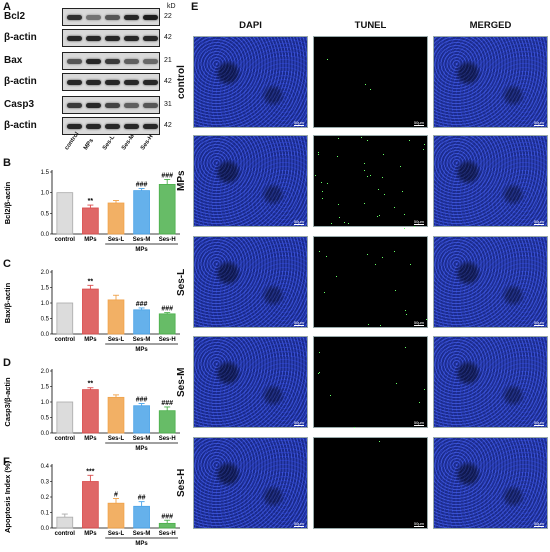 This screenshot has height=552, width=550. Describe the element at coordinates (116, 495) in the screenshot. I see `significance-label: #` at that location.